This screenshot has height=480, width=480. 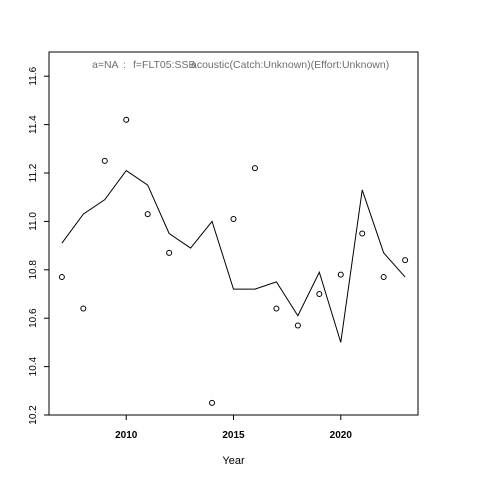 I want to click on x-axis-label: Year, so click(x=233, y=461).